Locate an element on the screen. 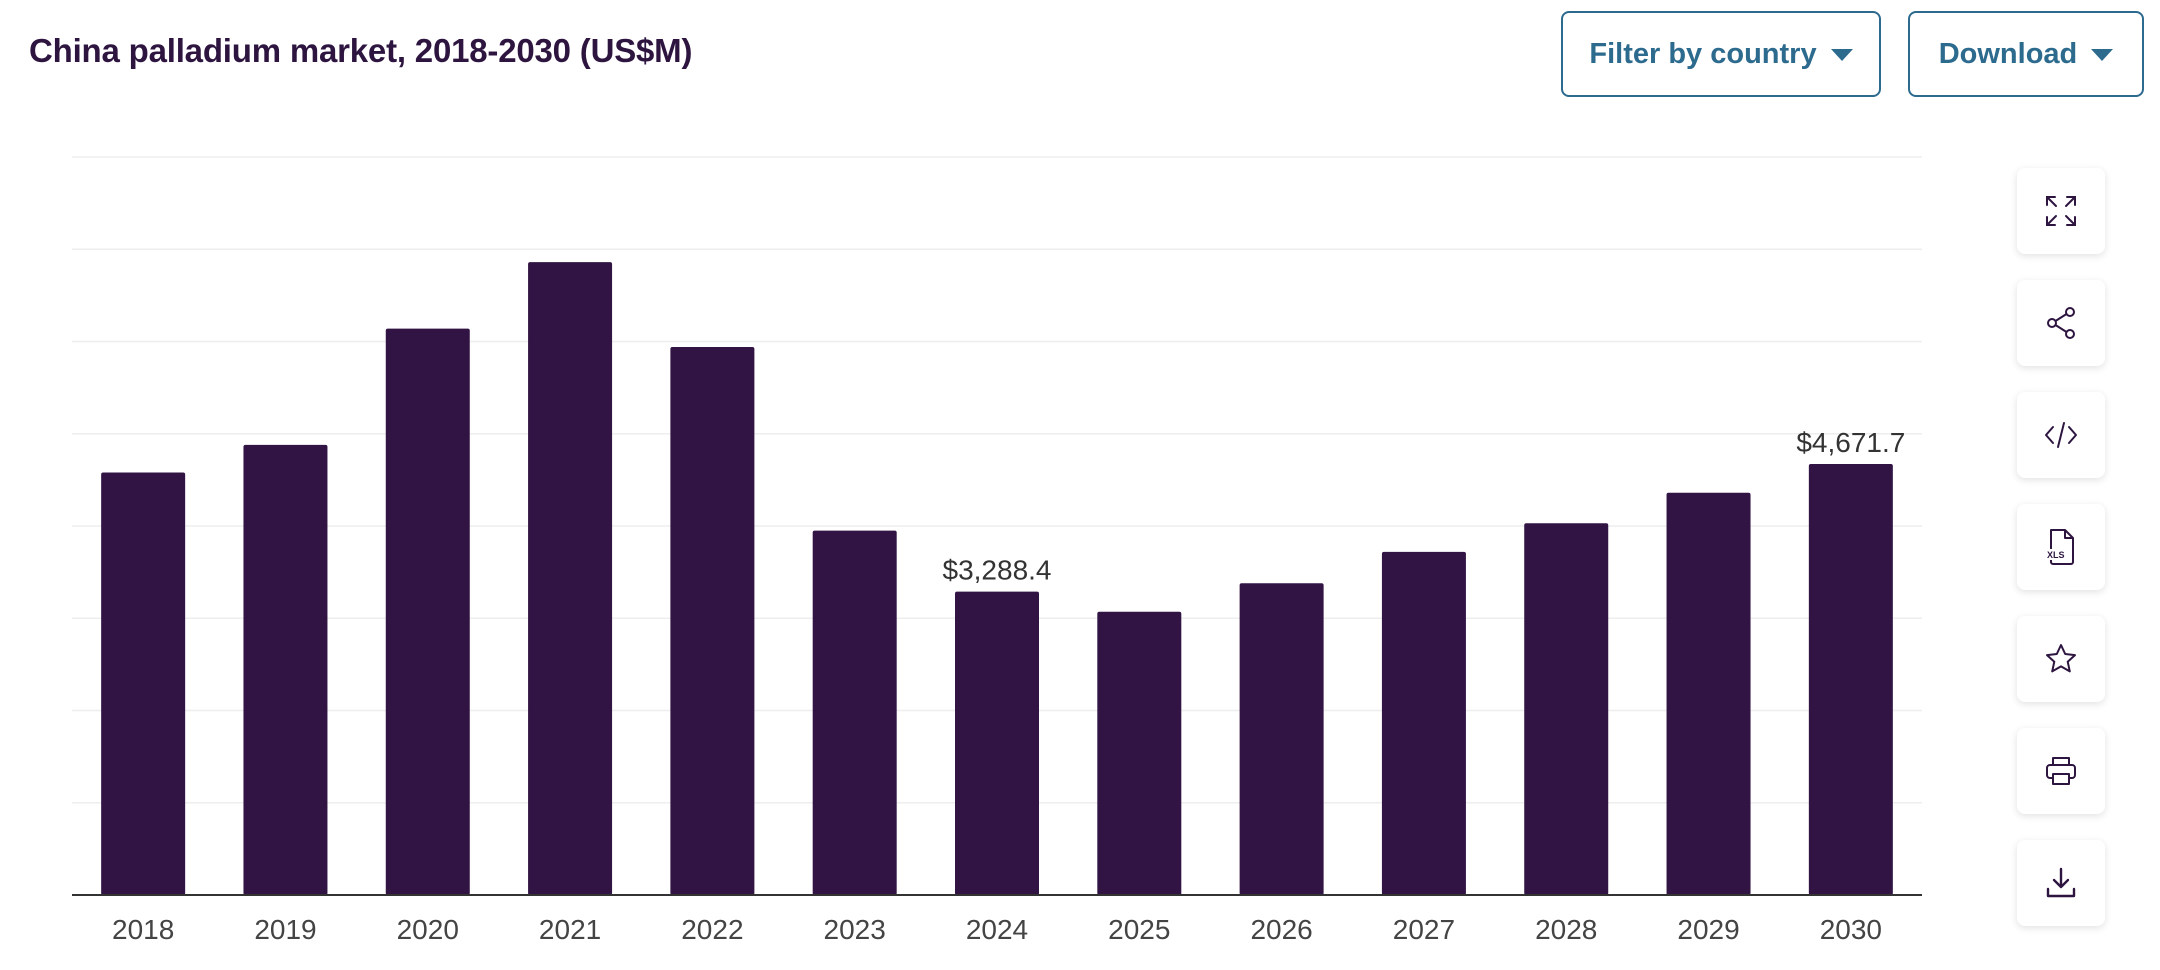 The height and width of the screenshot is (970, 2160). x-tick-label: 2029 is located at coordinates (1708, 929).